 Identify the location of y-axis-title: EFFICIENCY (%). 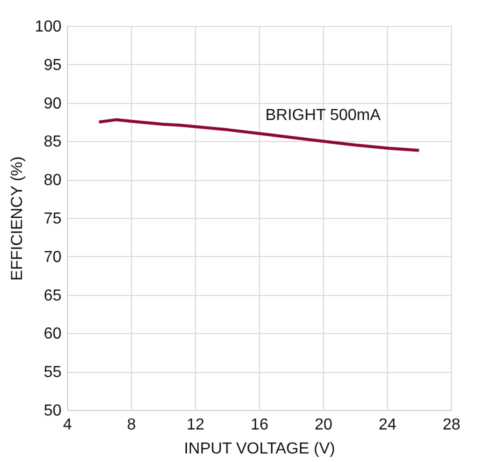
(17, 218).